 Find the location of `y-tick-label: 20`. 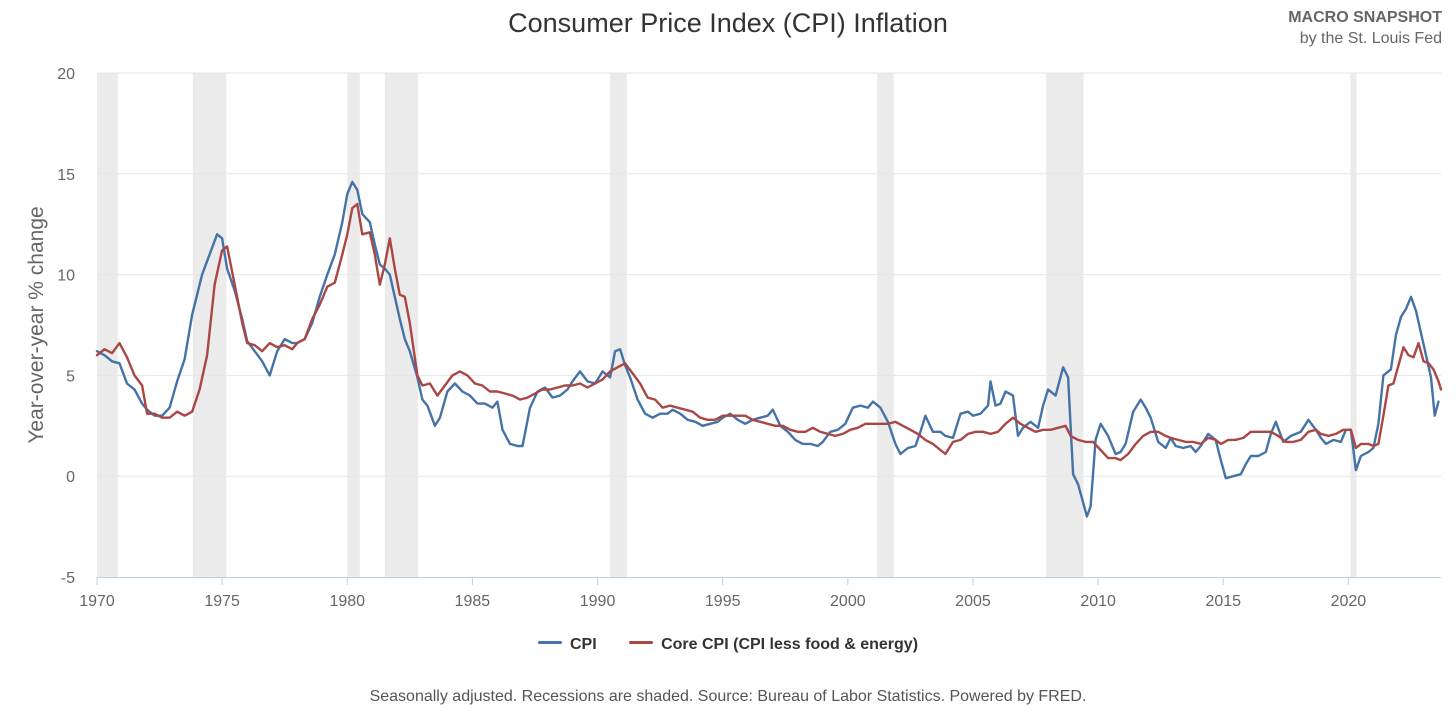

y-tick-label: 20 is located at coordinates (66, 74).